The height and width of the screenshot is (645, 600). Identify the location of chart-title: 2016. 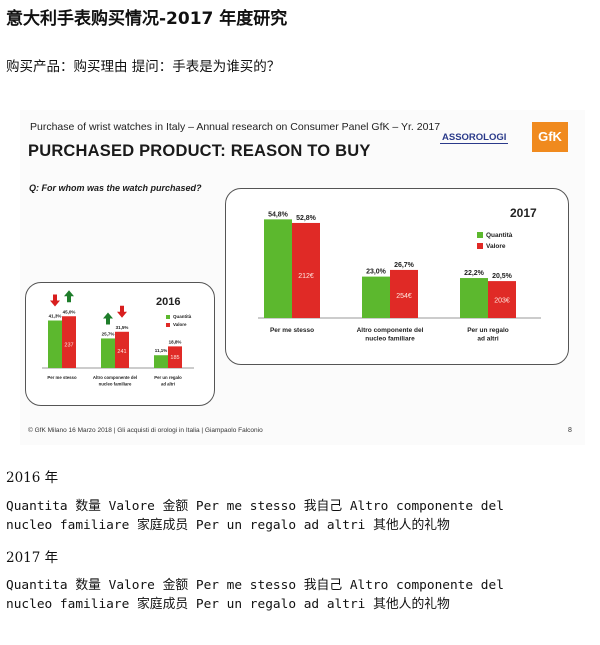
(168, 302).